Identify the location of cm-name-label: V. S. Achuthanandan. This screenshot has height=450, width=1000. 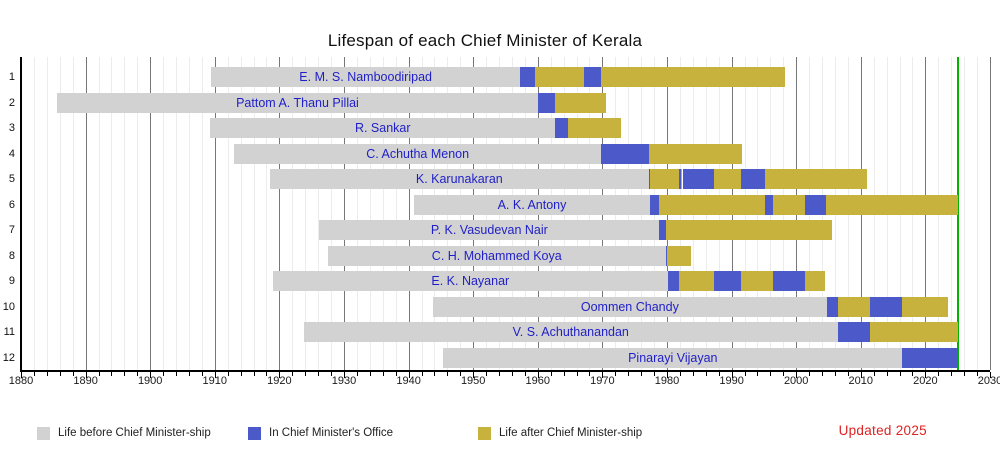
(570, 332).